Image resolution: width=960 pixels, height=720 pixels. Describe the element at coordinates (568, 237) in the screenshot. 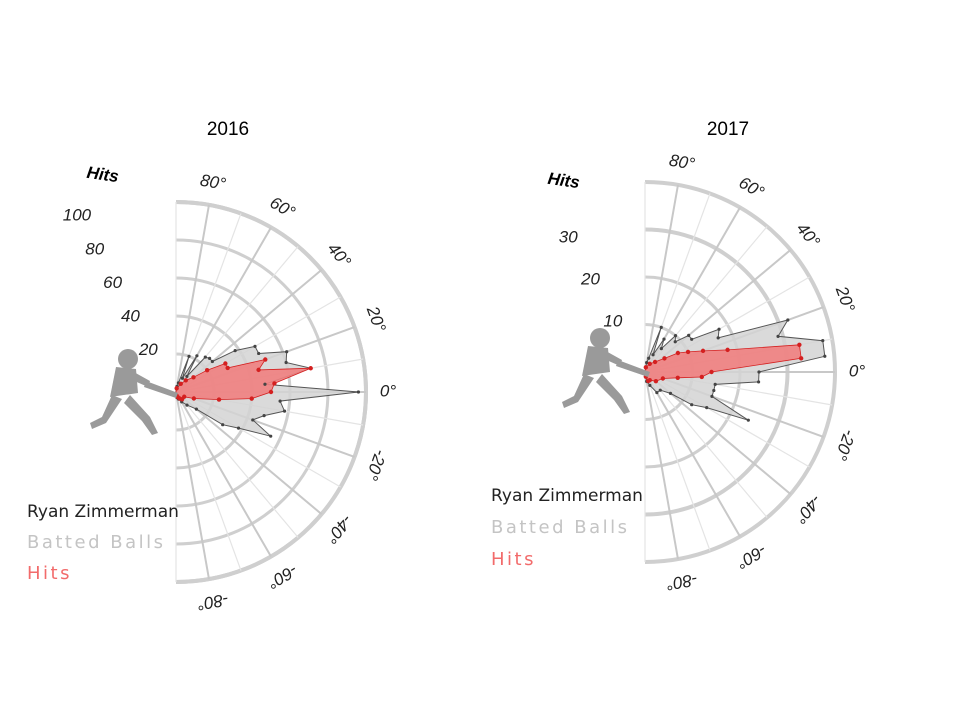

I see `radial-tick-label: 30` at that location.